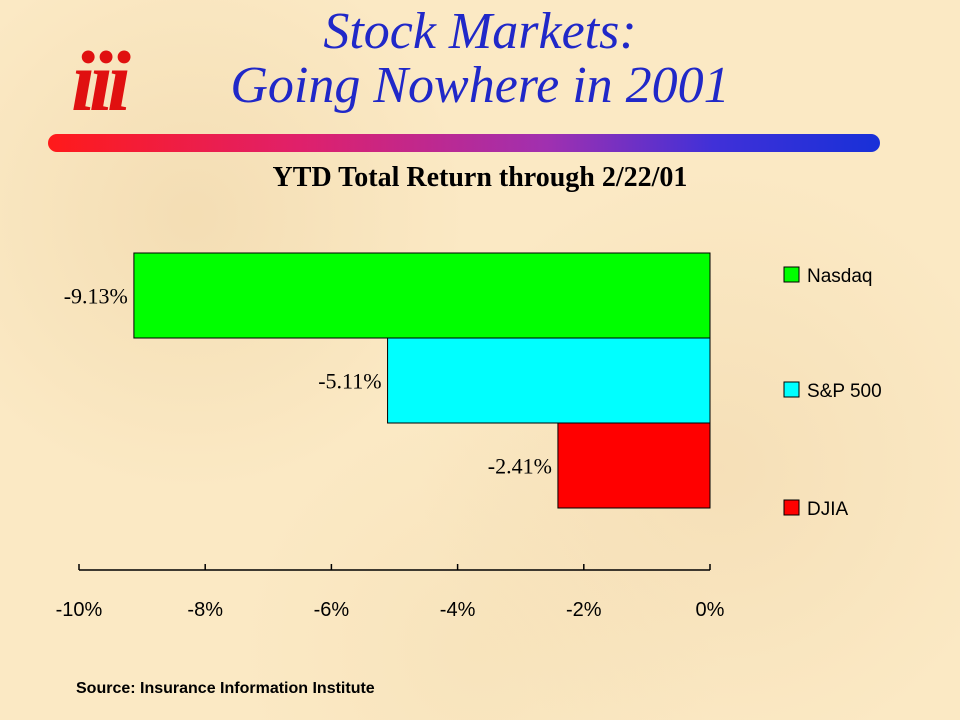  Describe the element at coordinates (458, 610) in the screenshot. I see `x-tick-label: -4%` at that location.